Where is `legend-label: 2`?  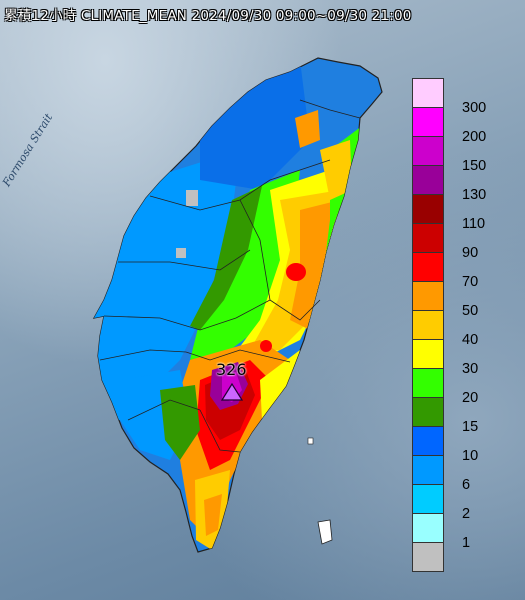
legend-label: 2 is located at coordinates (466, 514).